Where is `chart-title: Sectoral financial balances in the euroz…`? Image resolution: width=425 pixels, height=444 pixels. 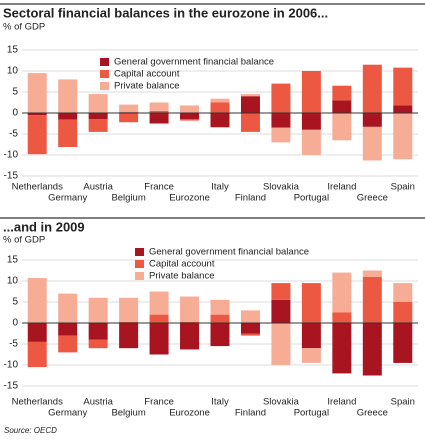 chart-title: Sectoral financial balances in the euroz… is located at coordinates (165, 12).